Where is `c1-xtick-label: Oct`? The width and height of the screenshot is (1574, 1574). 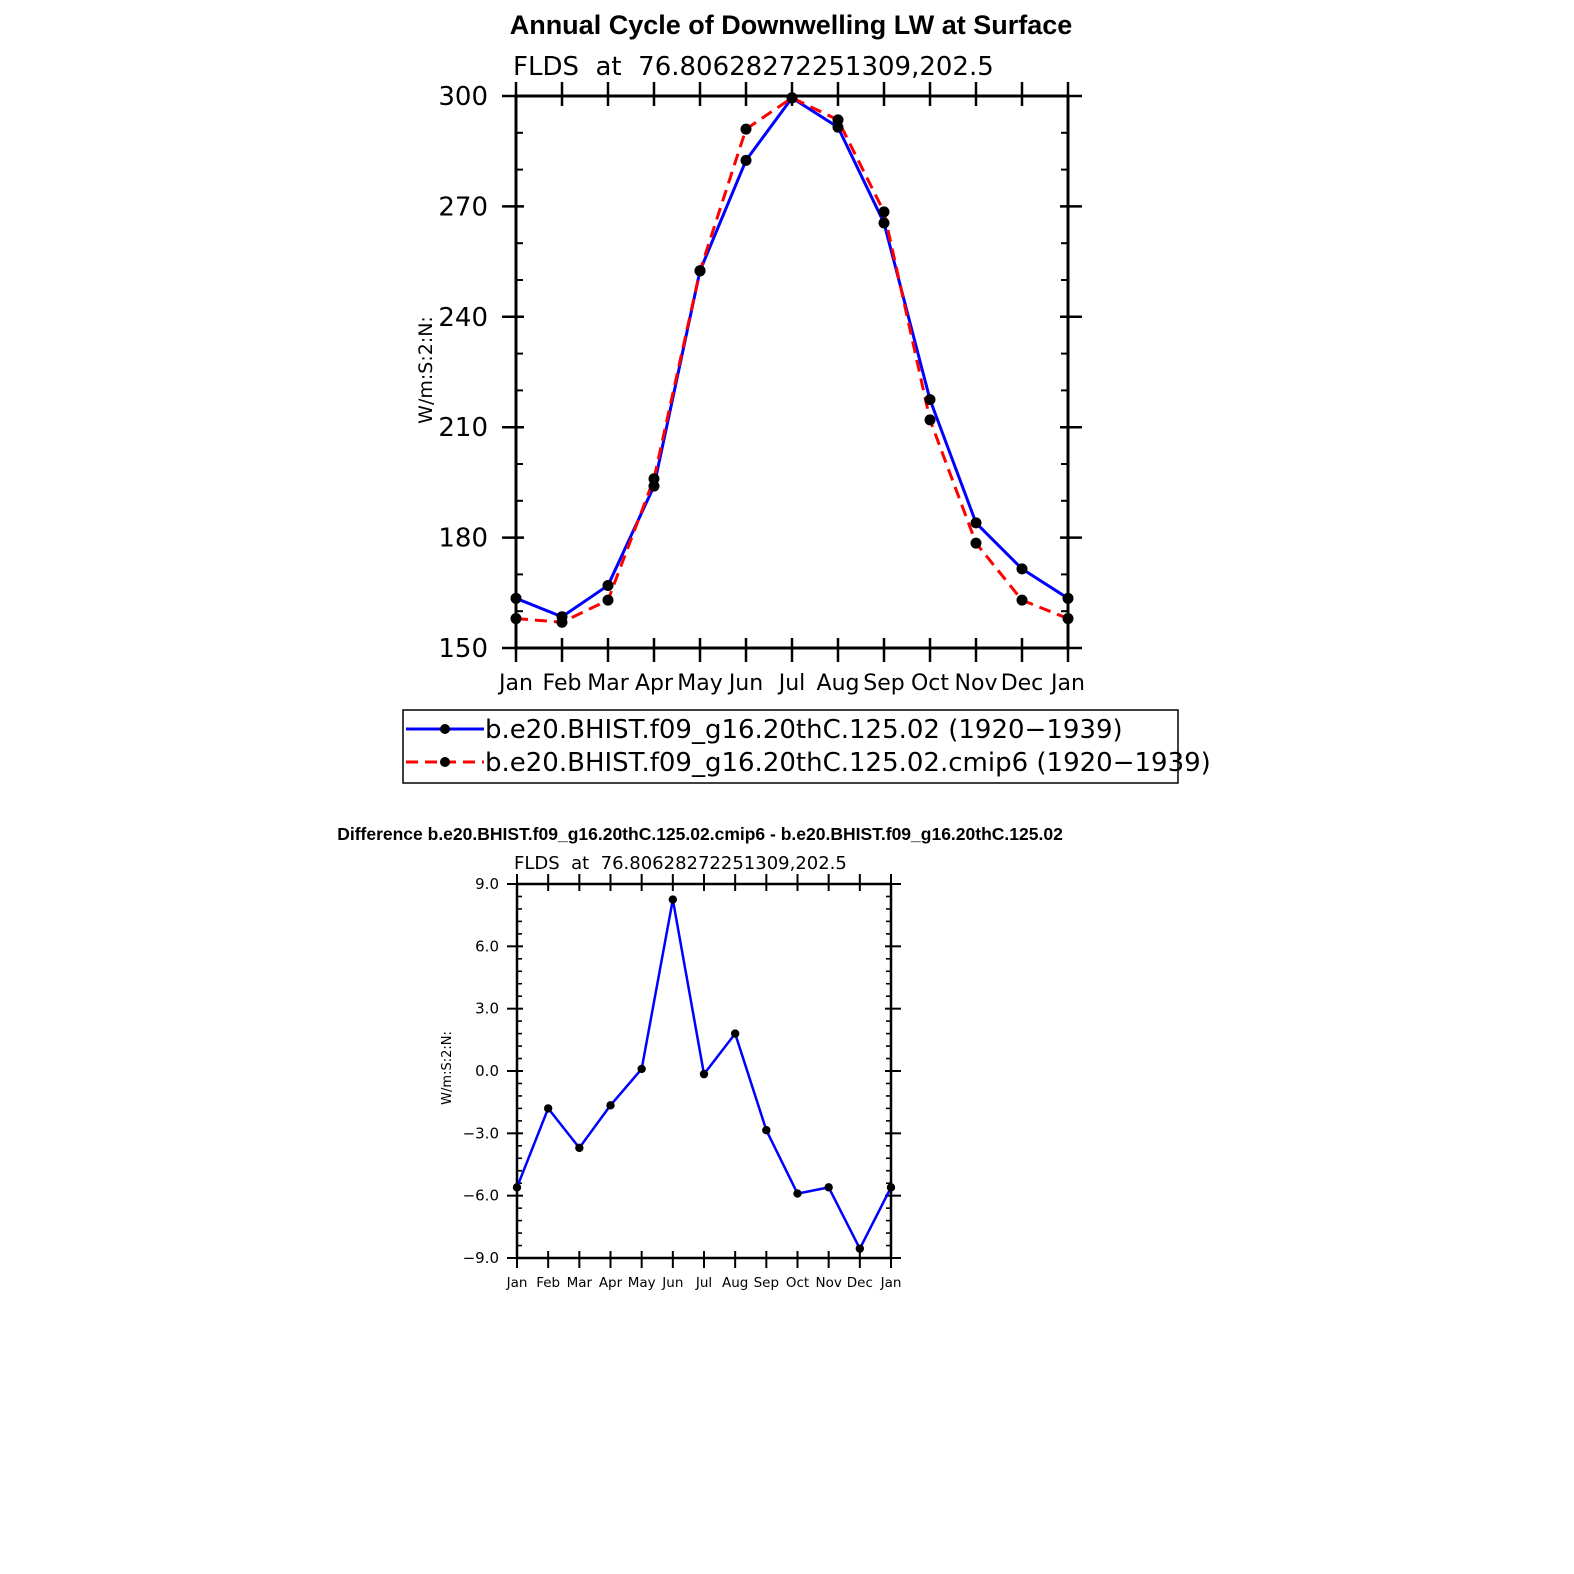
c1-xtick-label: Oct is located at coordinates (930, 683).